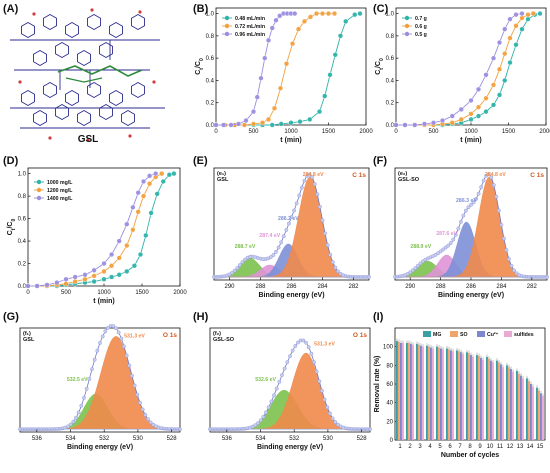 This screenshot has height=473, width=550. What do you see at coordinates (28, 293) in the screenshot?
I see `x-tick-label: 0` at bounding box center [28, 293].